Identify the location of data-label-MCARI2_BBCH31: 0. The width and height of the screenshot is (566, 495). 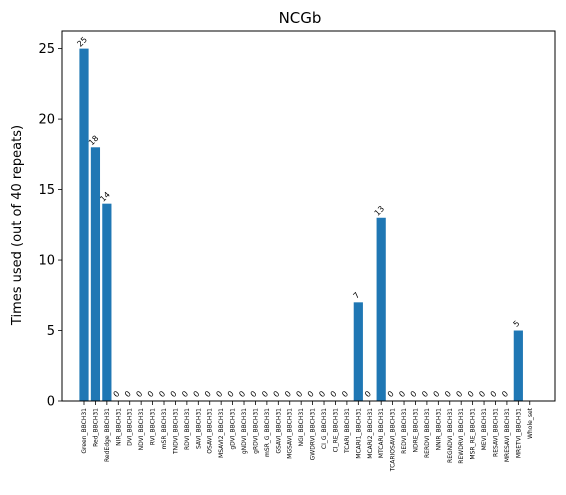
(368, 394).